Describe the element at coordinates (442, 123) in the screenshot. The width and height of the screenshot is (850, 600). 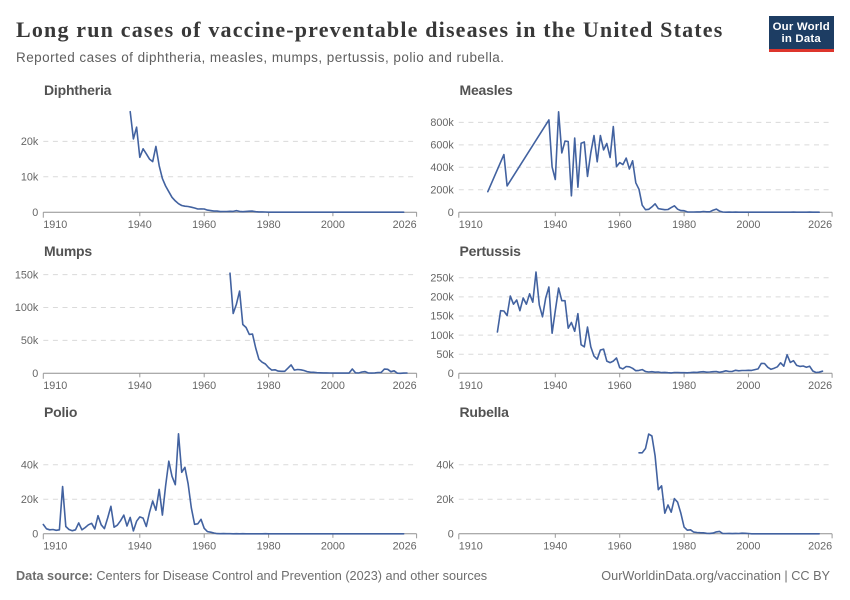
I see `svg-text: 800k` at that location.